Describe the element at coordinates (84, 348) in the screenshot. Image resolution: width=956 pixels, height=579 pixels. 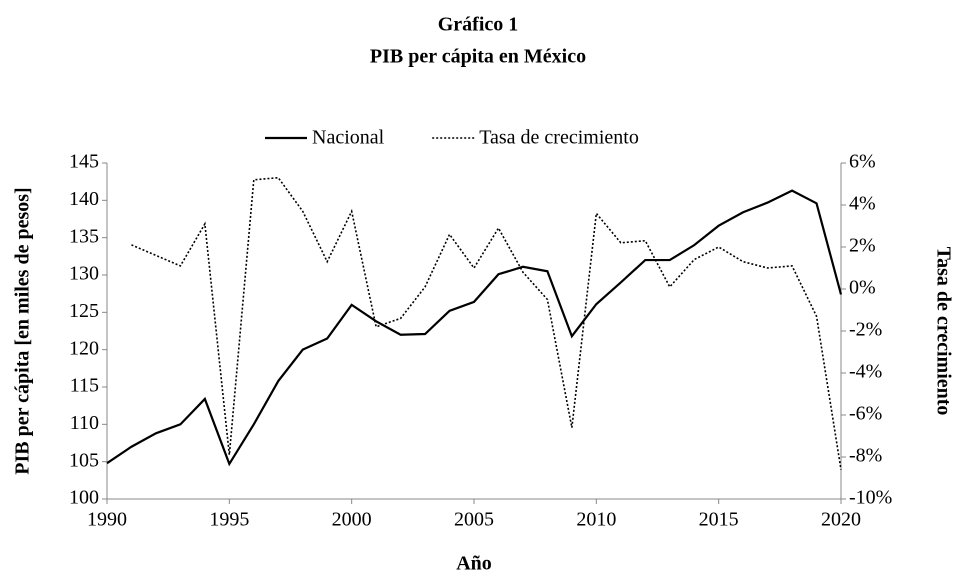
I see `y-tick-label: 120` at that location.